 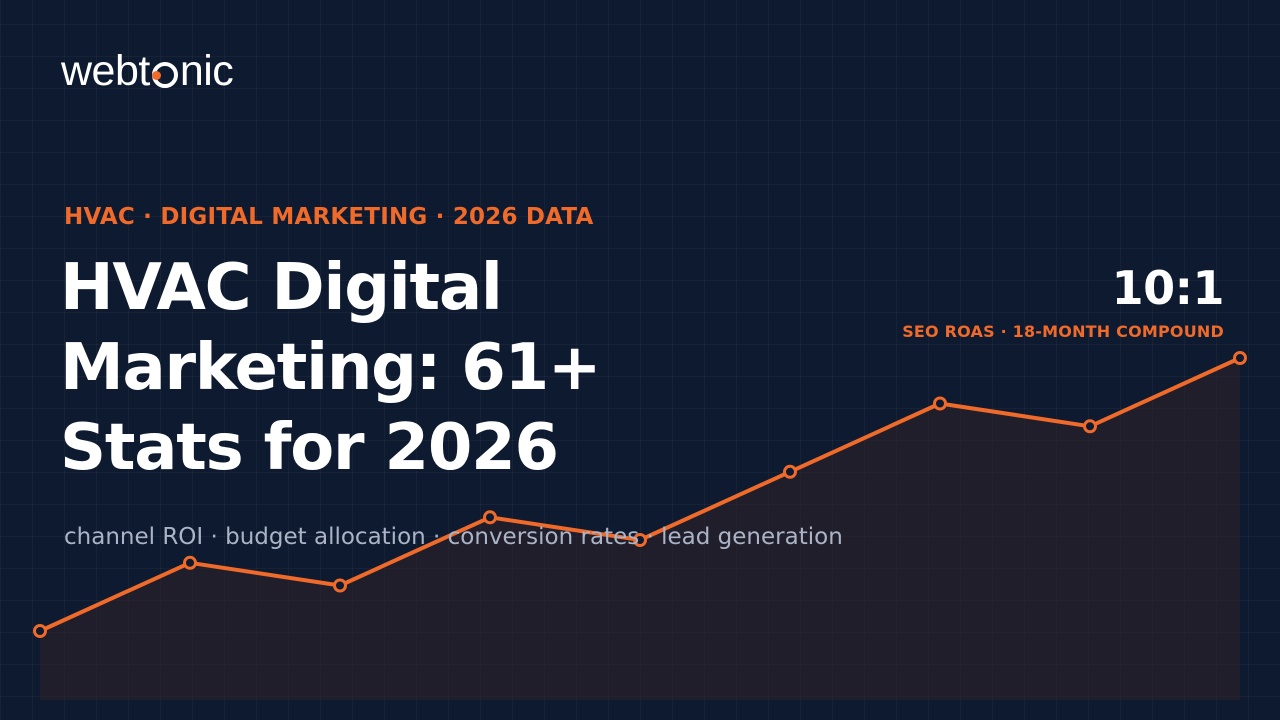 What do you see at coordinates (281, 288) in the screenshot?
I see `title-line: HVAC Digital` at bounding box center [281, 288].